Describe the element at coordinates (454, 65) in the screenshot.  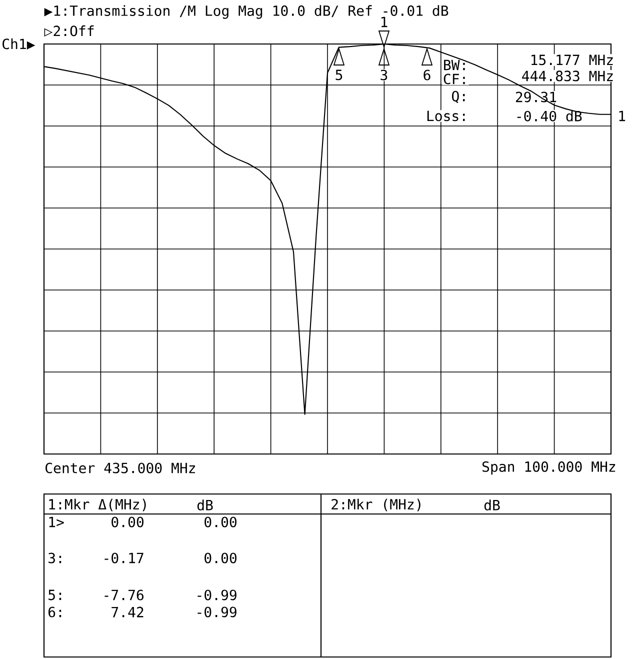
I see `annotation: BW:` at that location.